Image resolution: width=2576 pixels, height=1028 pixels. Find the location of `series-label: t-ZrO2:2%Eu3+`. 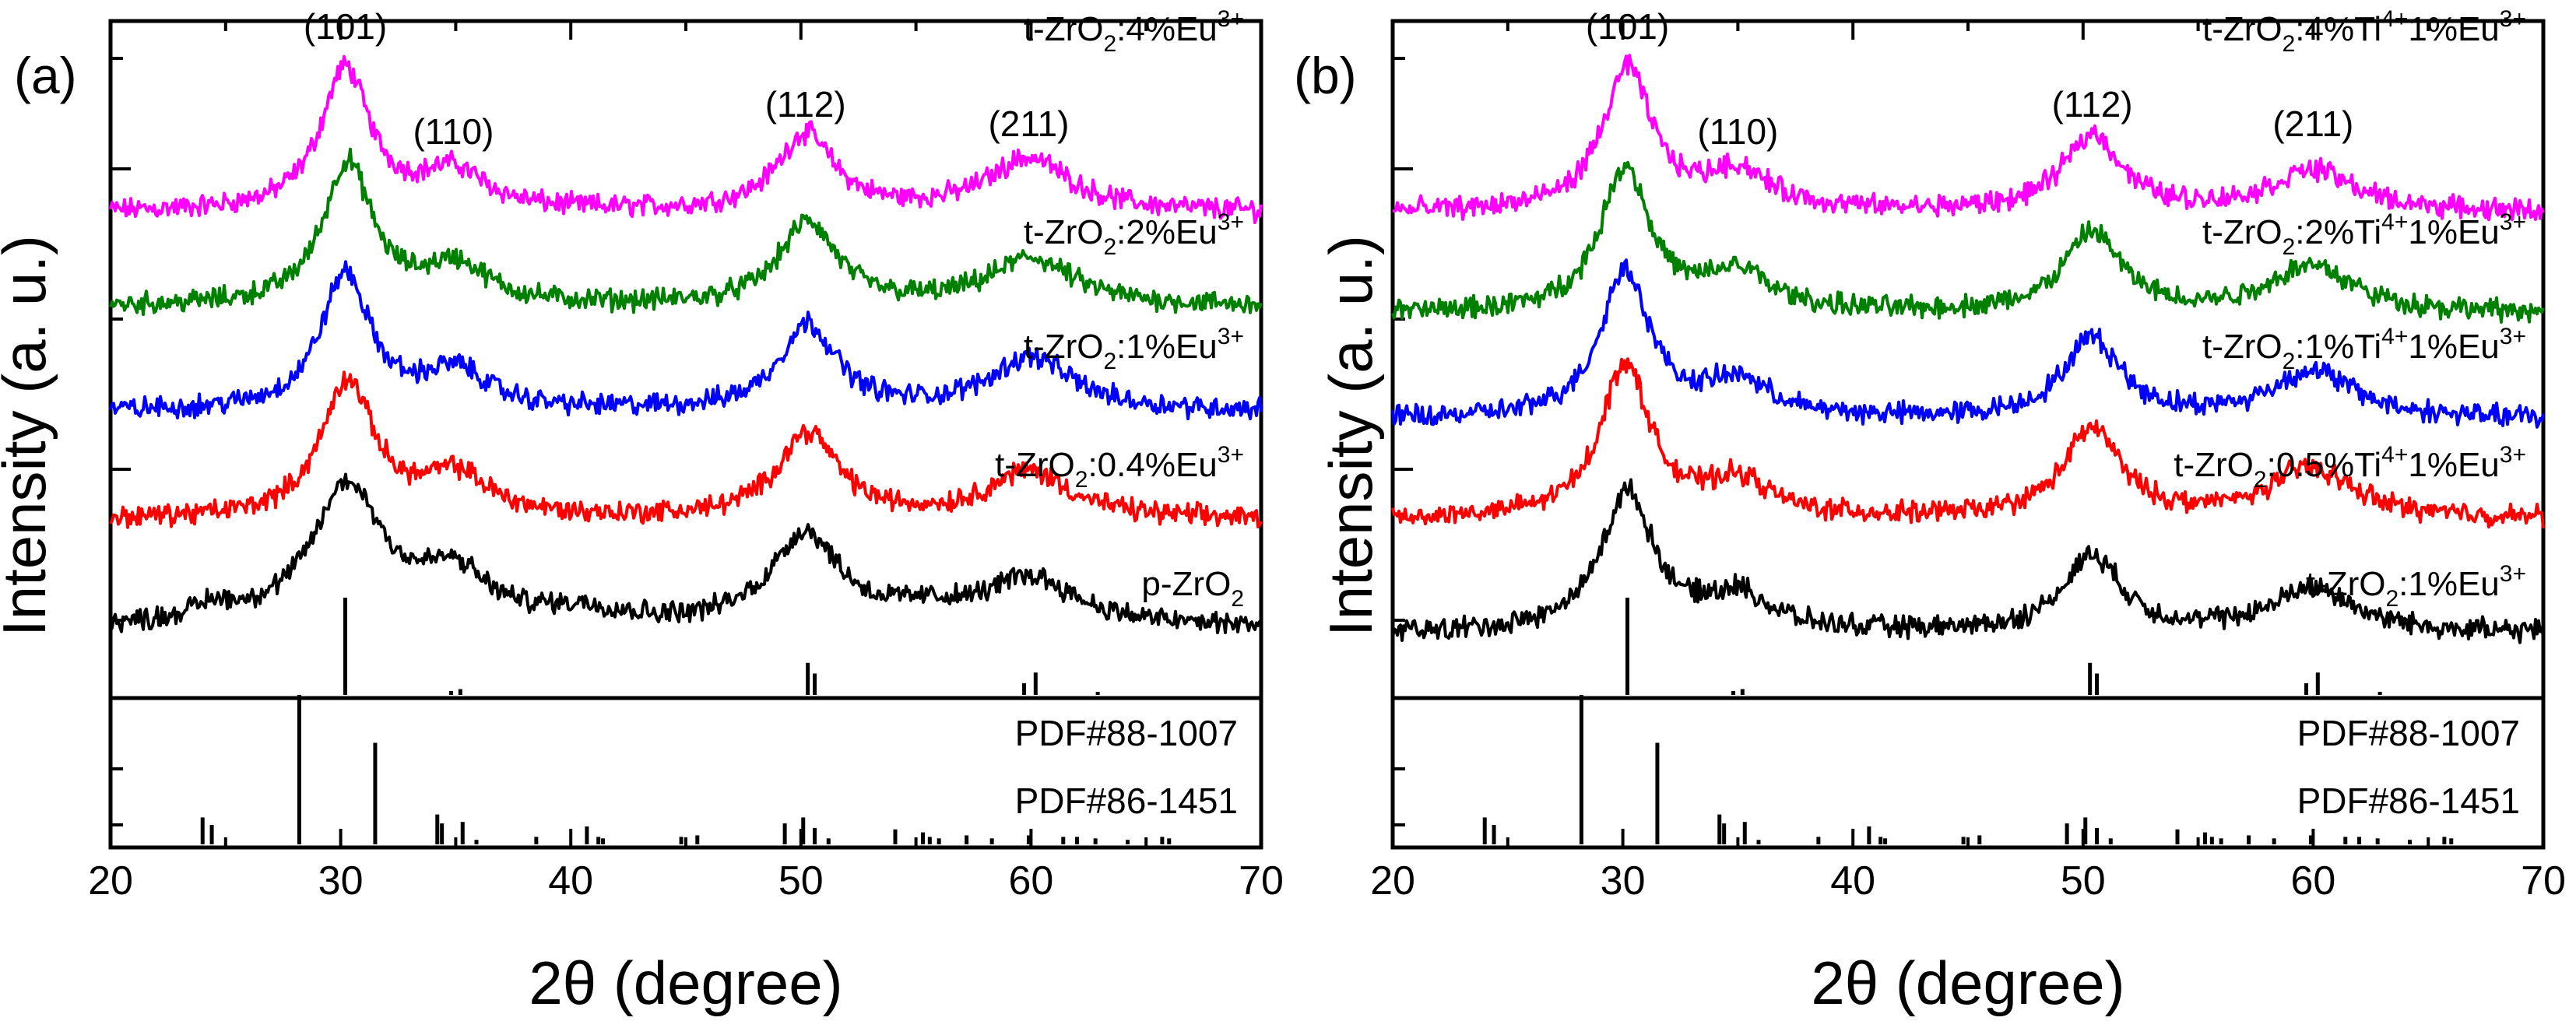

series-label: t-ZrO2:2%Eu3+ is located at coordinates (1134, 234).